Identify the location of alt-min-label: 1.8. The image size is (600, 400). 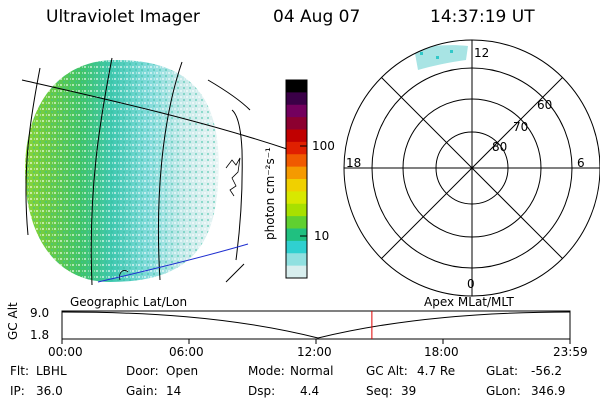
(40, 335).